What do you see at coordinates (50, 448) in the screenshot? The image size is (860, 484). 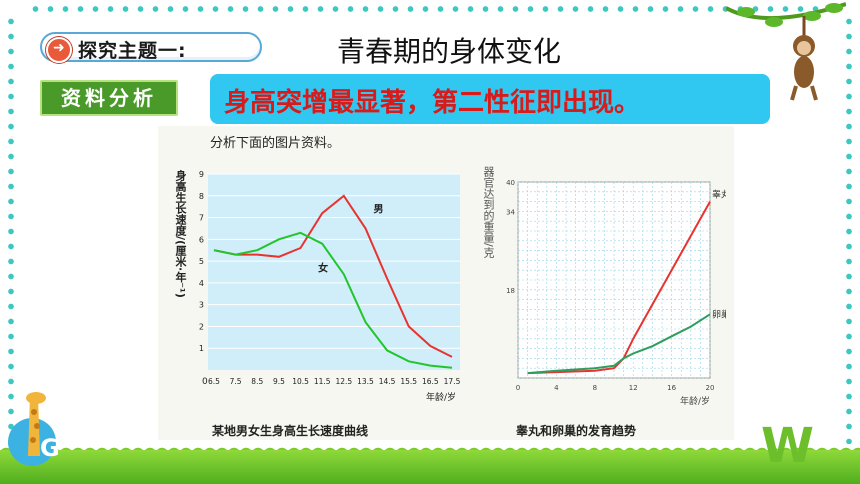 I see `svg-text: G` at bounding box center [50, 448].